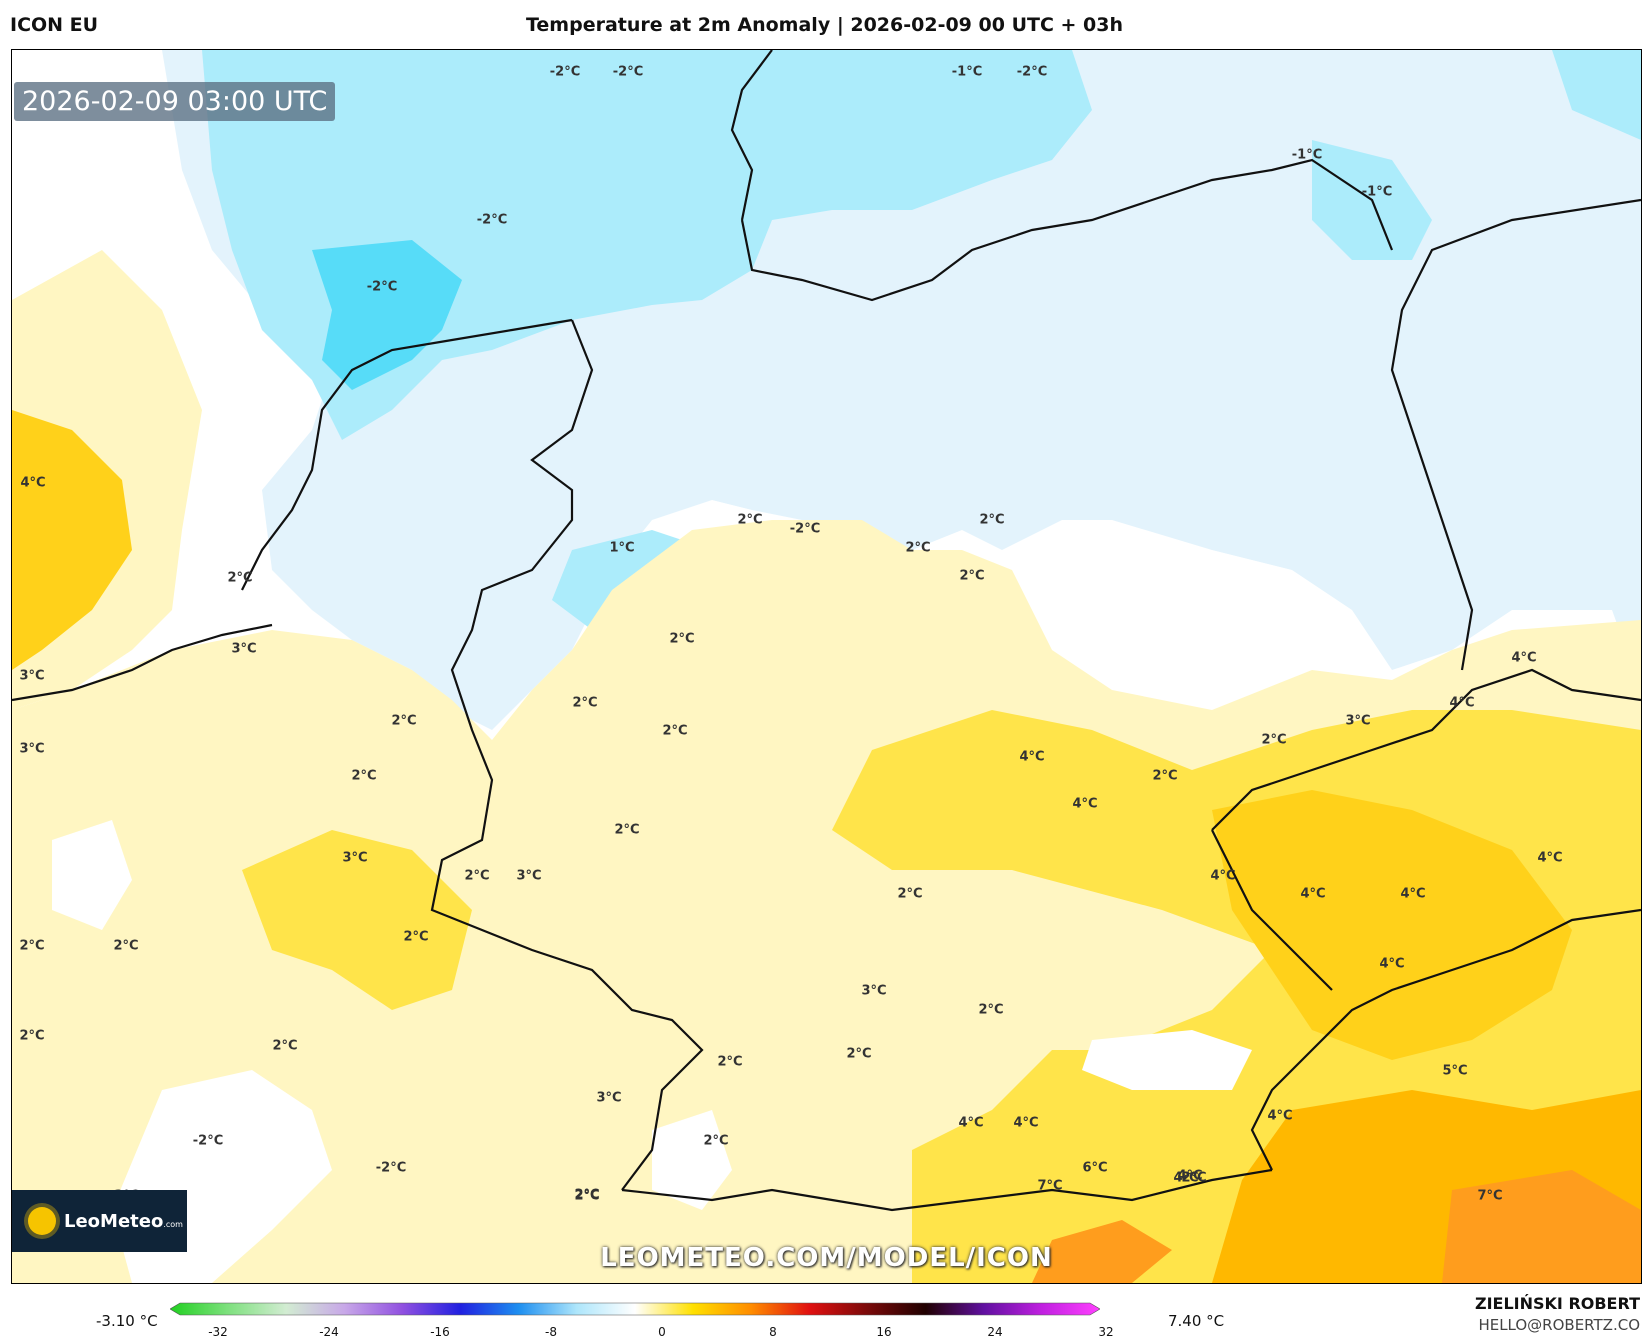  Describe the element at coordinates (773, 1332) in the screenshot. I see `colorbar-tick: 8` at that location.